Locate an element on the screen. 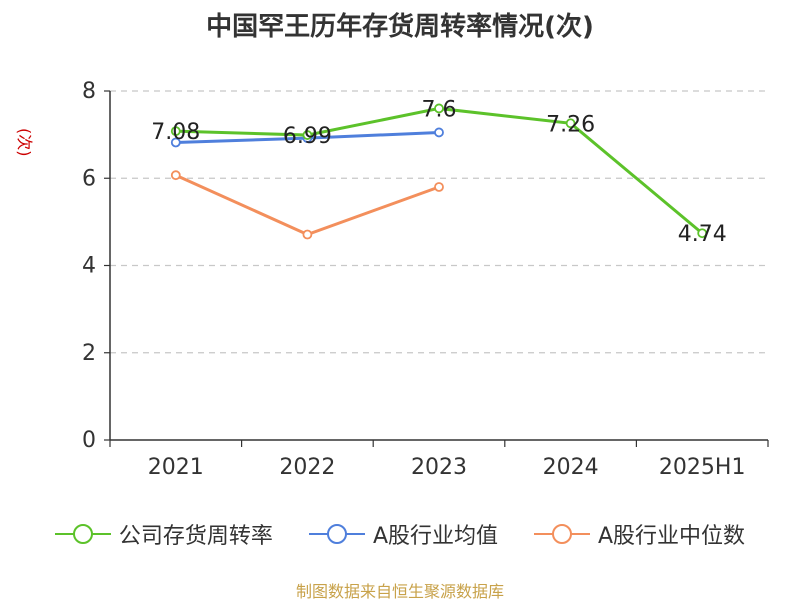  x-tick-label: 2021 is located at coordinates (176, 467).